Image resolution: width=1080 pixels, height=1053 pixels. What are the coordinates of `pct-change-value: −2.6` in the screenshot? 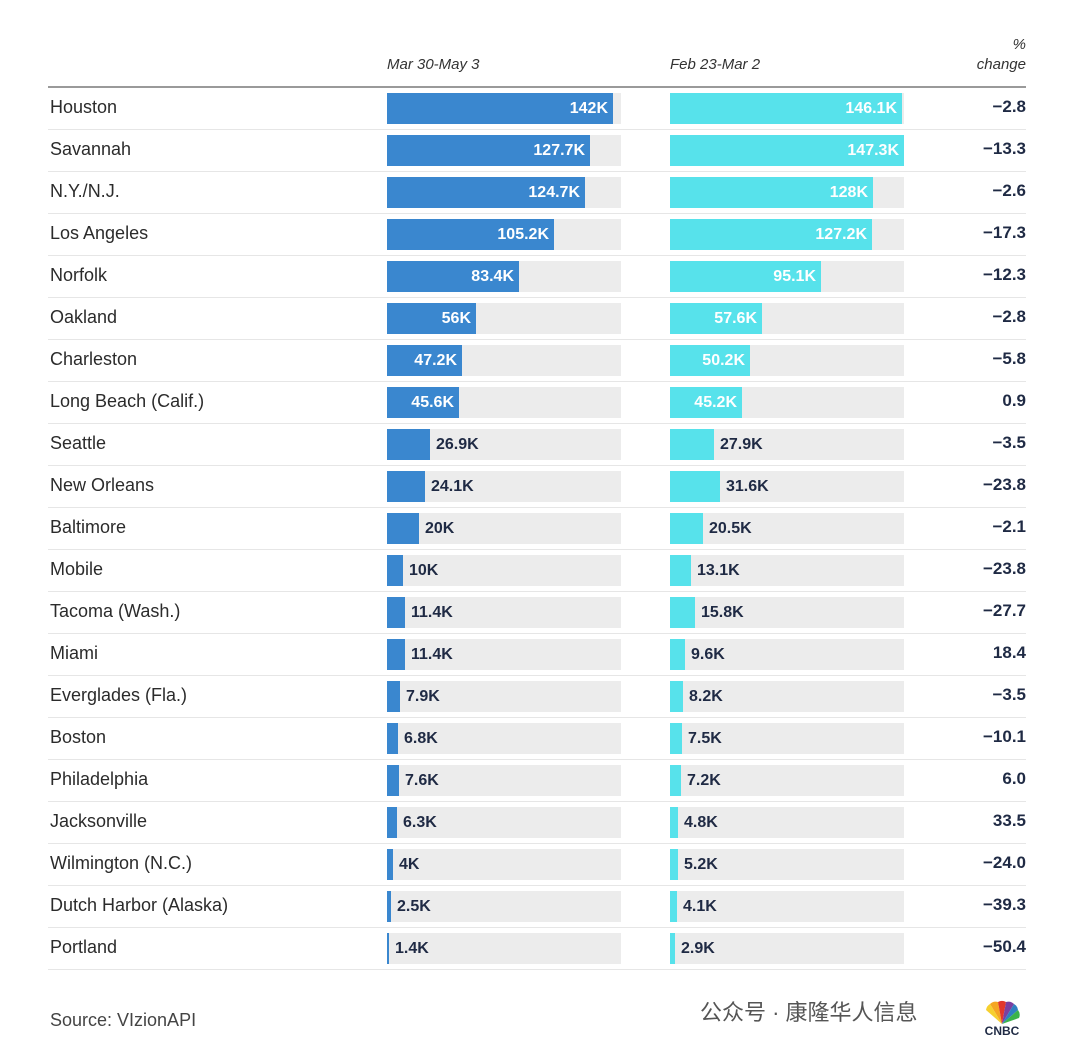 It's located at (1009, 190).